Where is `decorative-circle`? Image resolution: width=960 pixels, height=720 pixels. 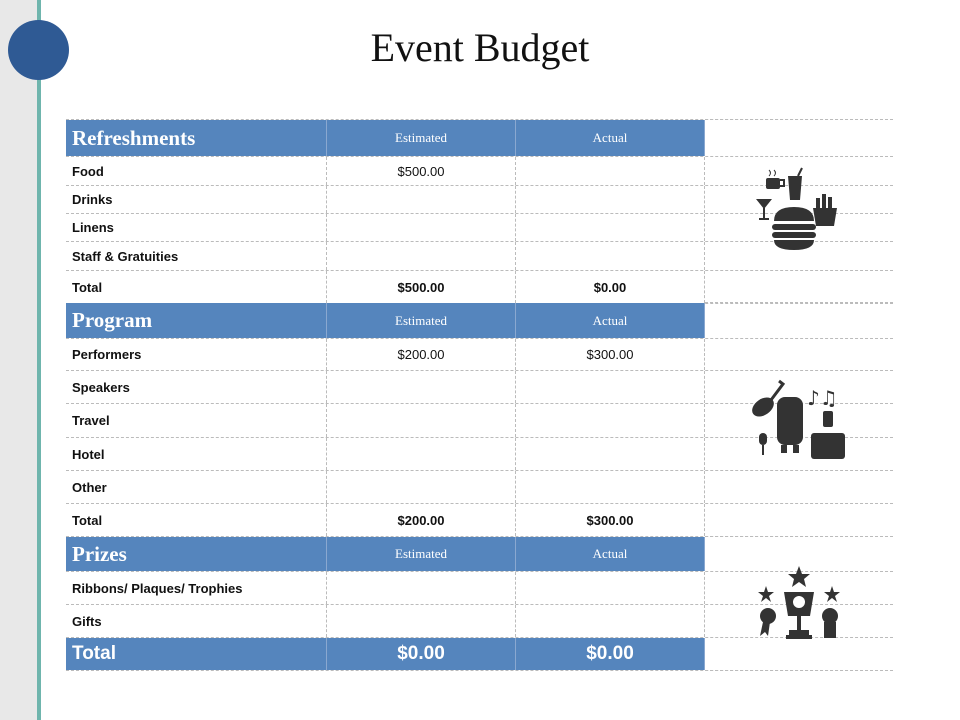 decorative-circle is located at coordinates (38, 50).